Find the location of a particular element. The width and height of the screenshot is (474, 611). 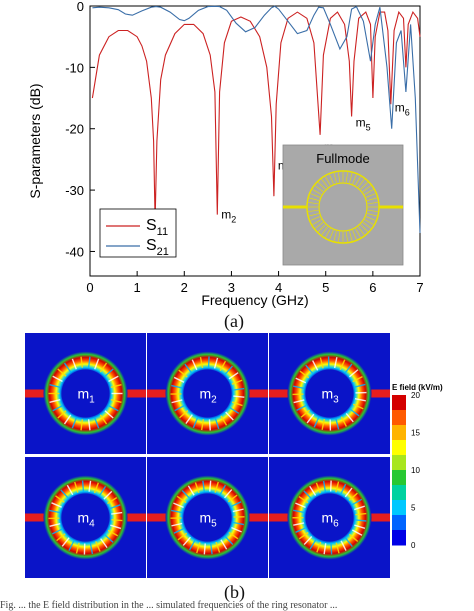

panel-label-m6: m6 is located at coordinates (331, 520).